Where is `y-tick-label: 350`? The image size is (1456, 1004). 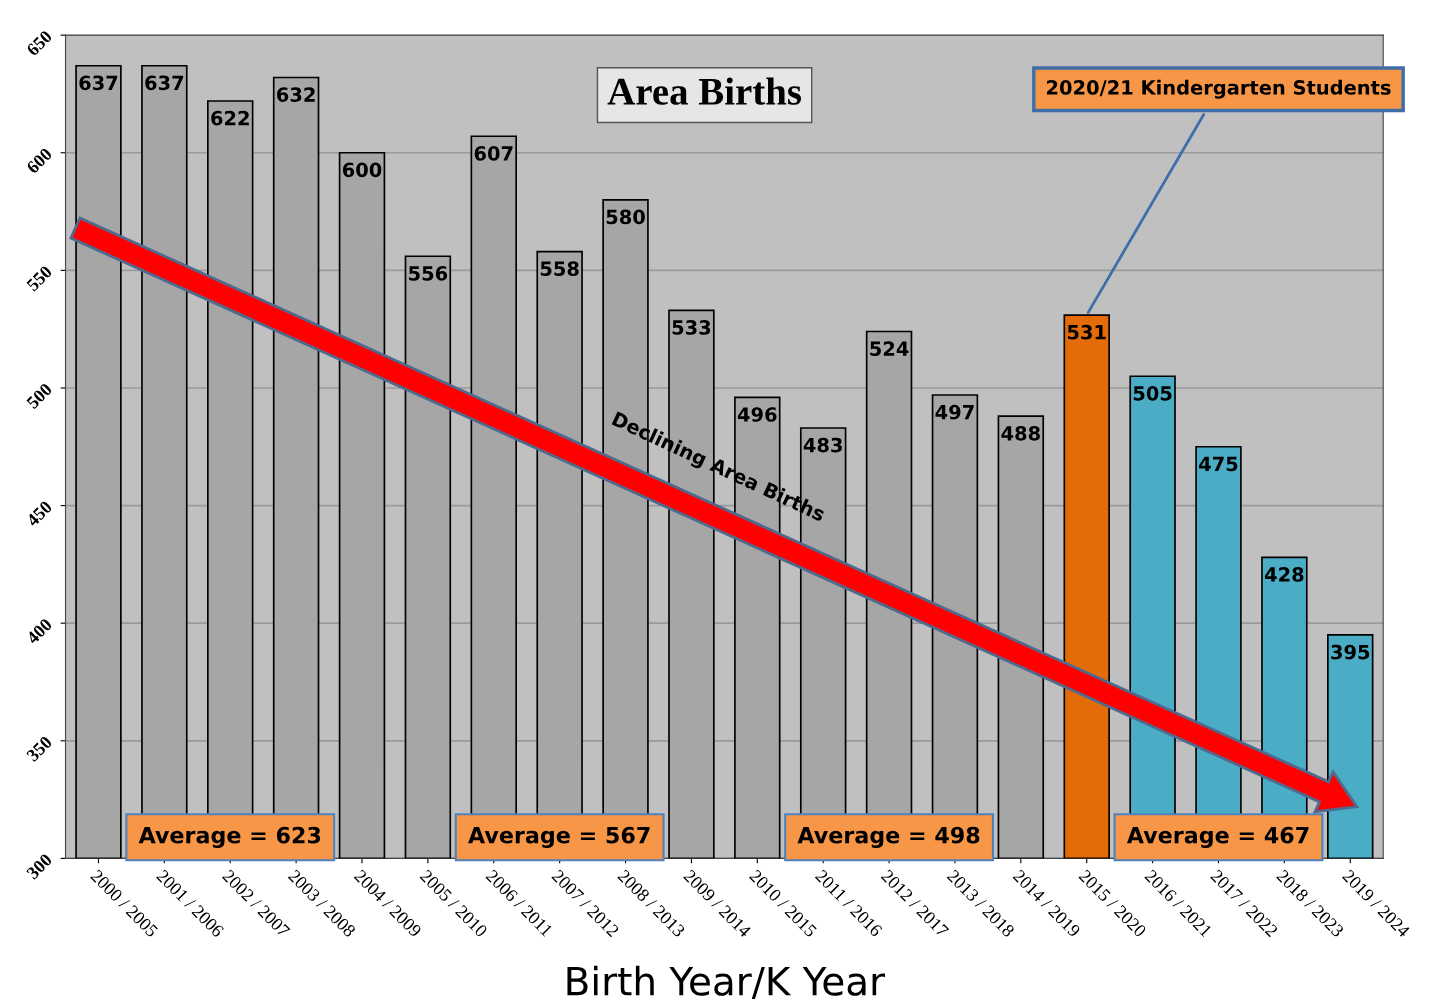
y-tick-label: 350 is located at coordinates (39, 749).